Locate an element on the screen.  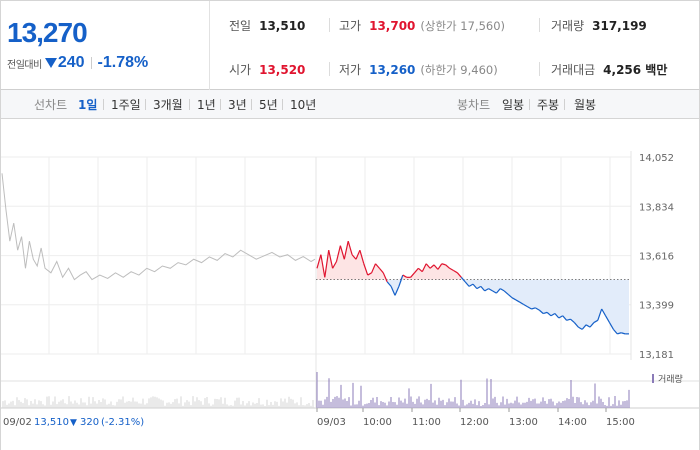
x-tick-label: 15:00 is located at coordinates (620, 422).